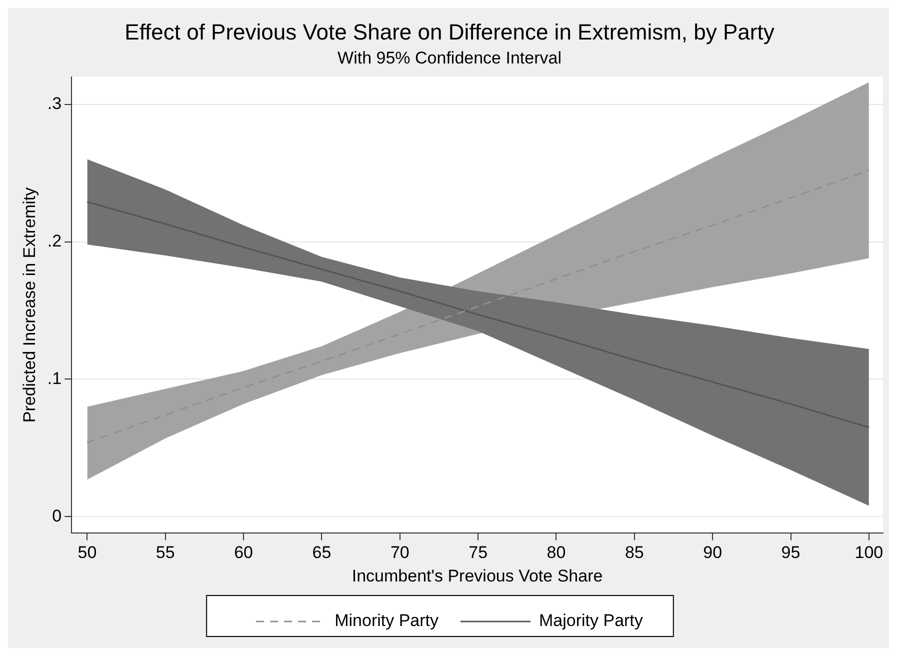 Image resolution: width=897 pixels, height=656 pixels. Describe the element at coordinates (591, 620) in the screenshot. I see `legend-label: Majority Party` at that location.